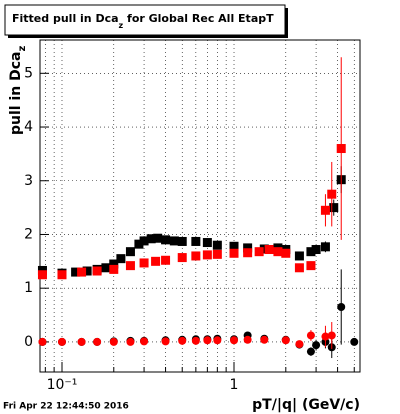  What do you see at coordinates (22, 49) in the screenshot?
I see `y-label-subscript: z` at bounding box center [22, 49].